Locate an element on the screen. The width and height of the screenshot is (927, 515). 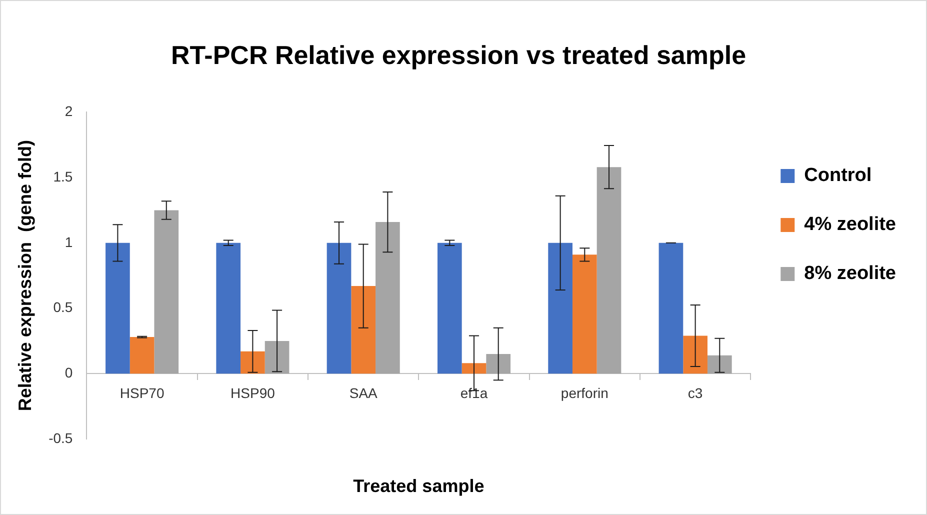
x-tick-label: HSP90 is located at coordinates (253, 392).